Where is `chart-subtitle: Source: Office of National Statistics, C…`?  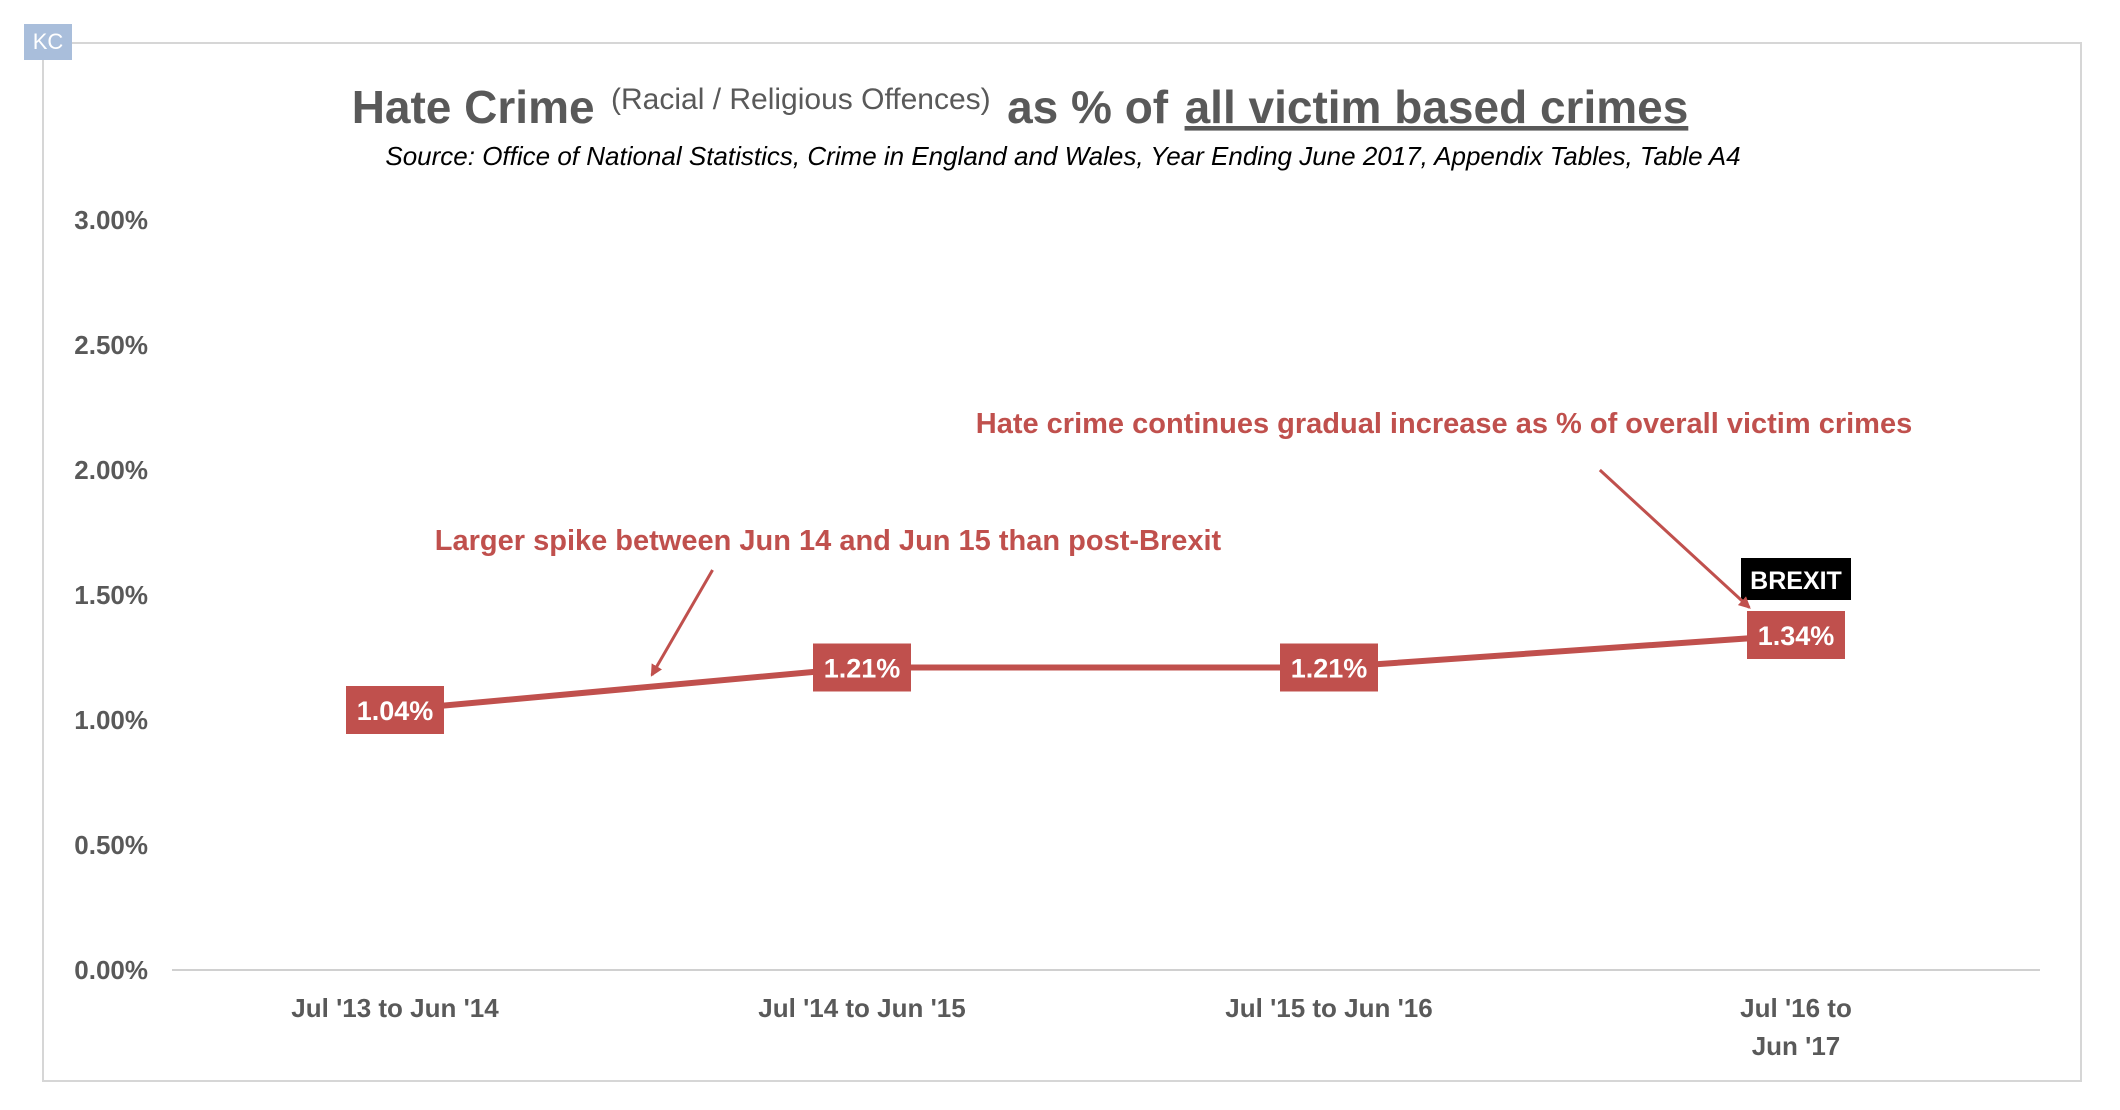
chart-subtitle: Source: Office of National Statistics, C… is located at coordinates (1062, 156).